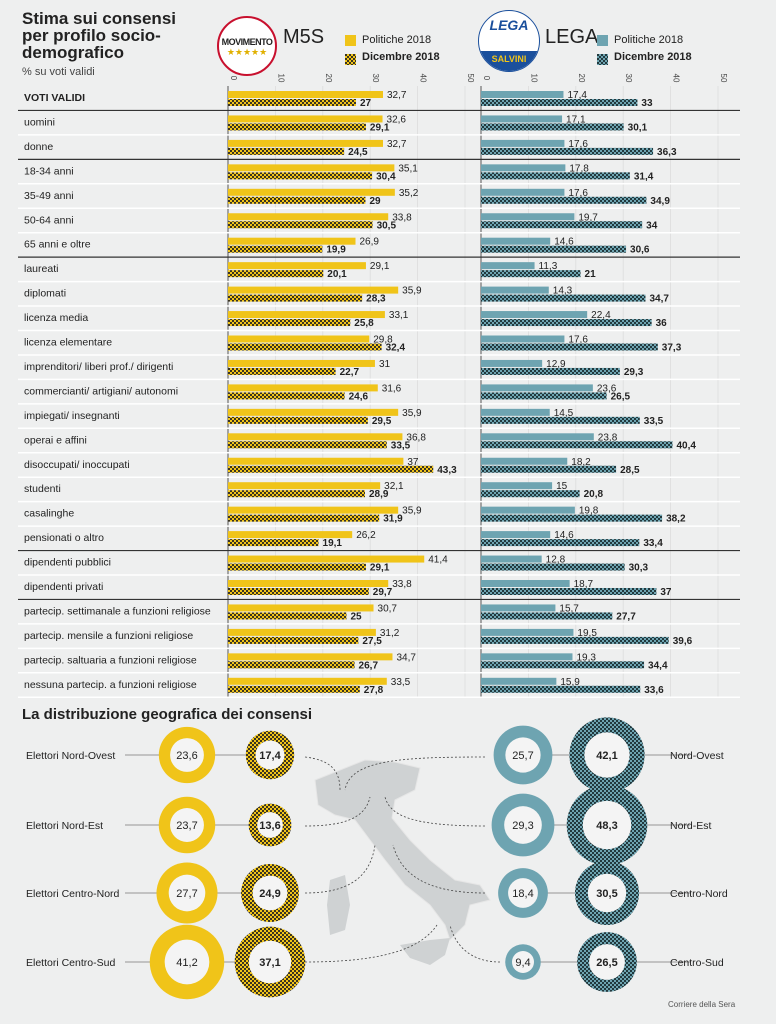 The image size is (776, 1024). Describe the element at coordinates (383, 340) in the screenshot. I see `data-label: 29,8` at that location.